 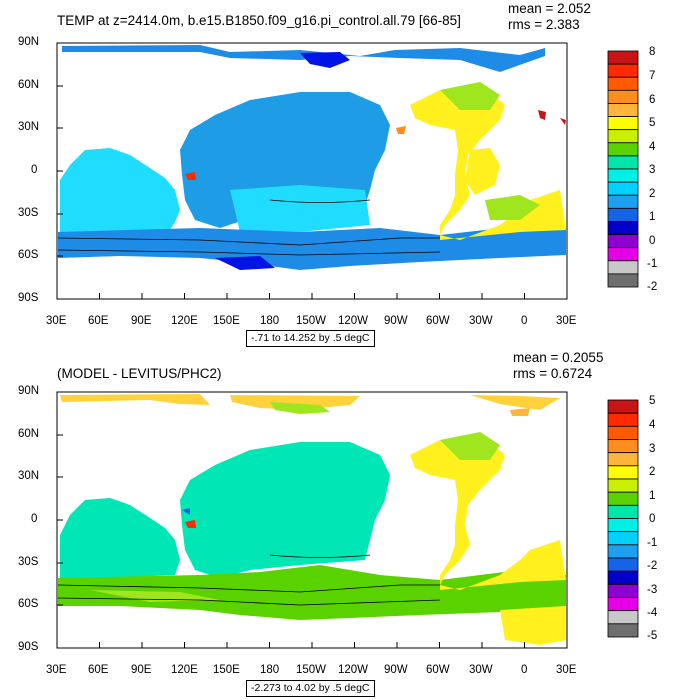 I want to click on top-colorbar-label: 5, so click(x=652, y=123).